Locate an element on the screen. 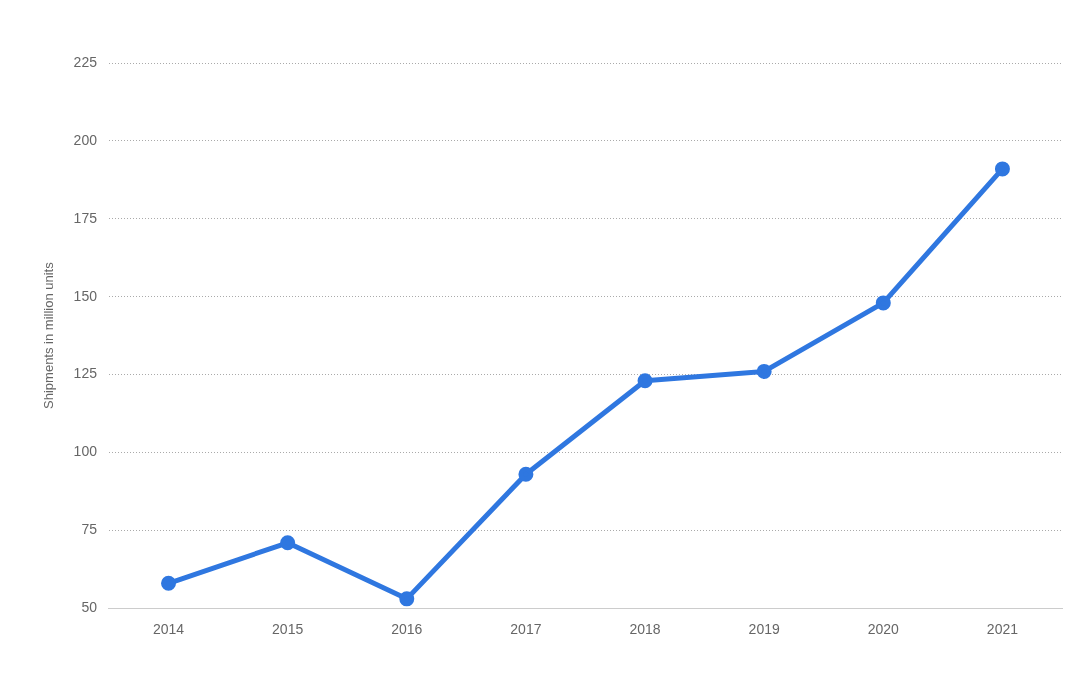  x-tick-label: 2016 is located at coordinates (407, 629).